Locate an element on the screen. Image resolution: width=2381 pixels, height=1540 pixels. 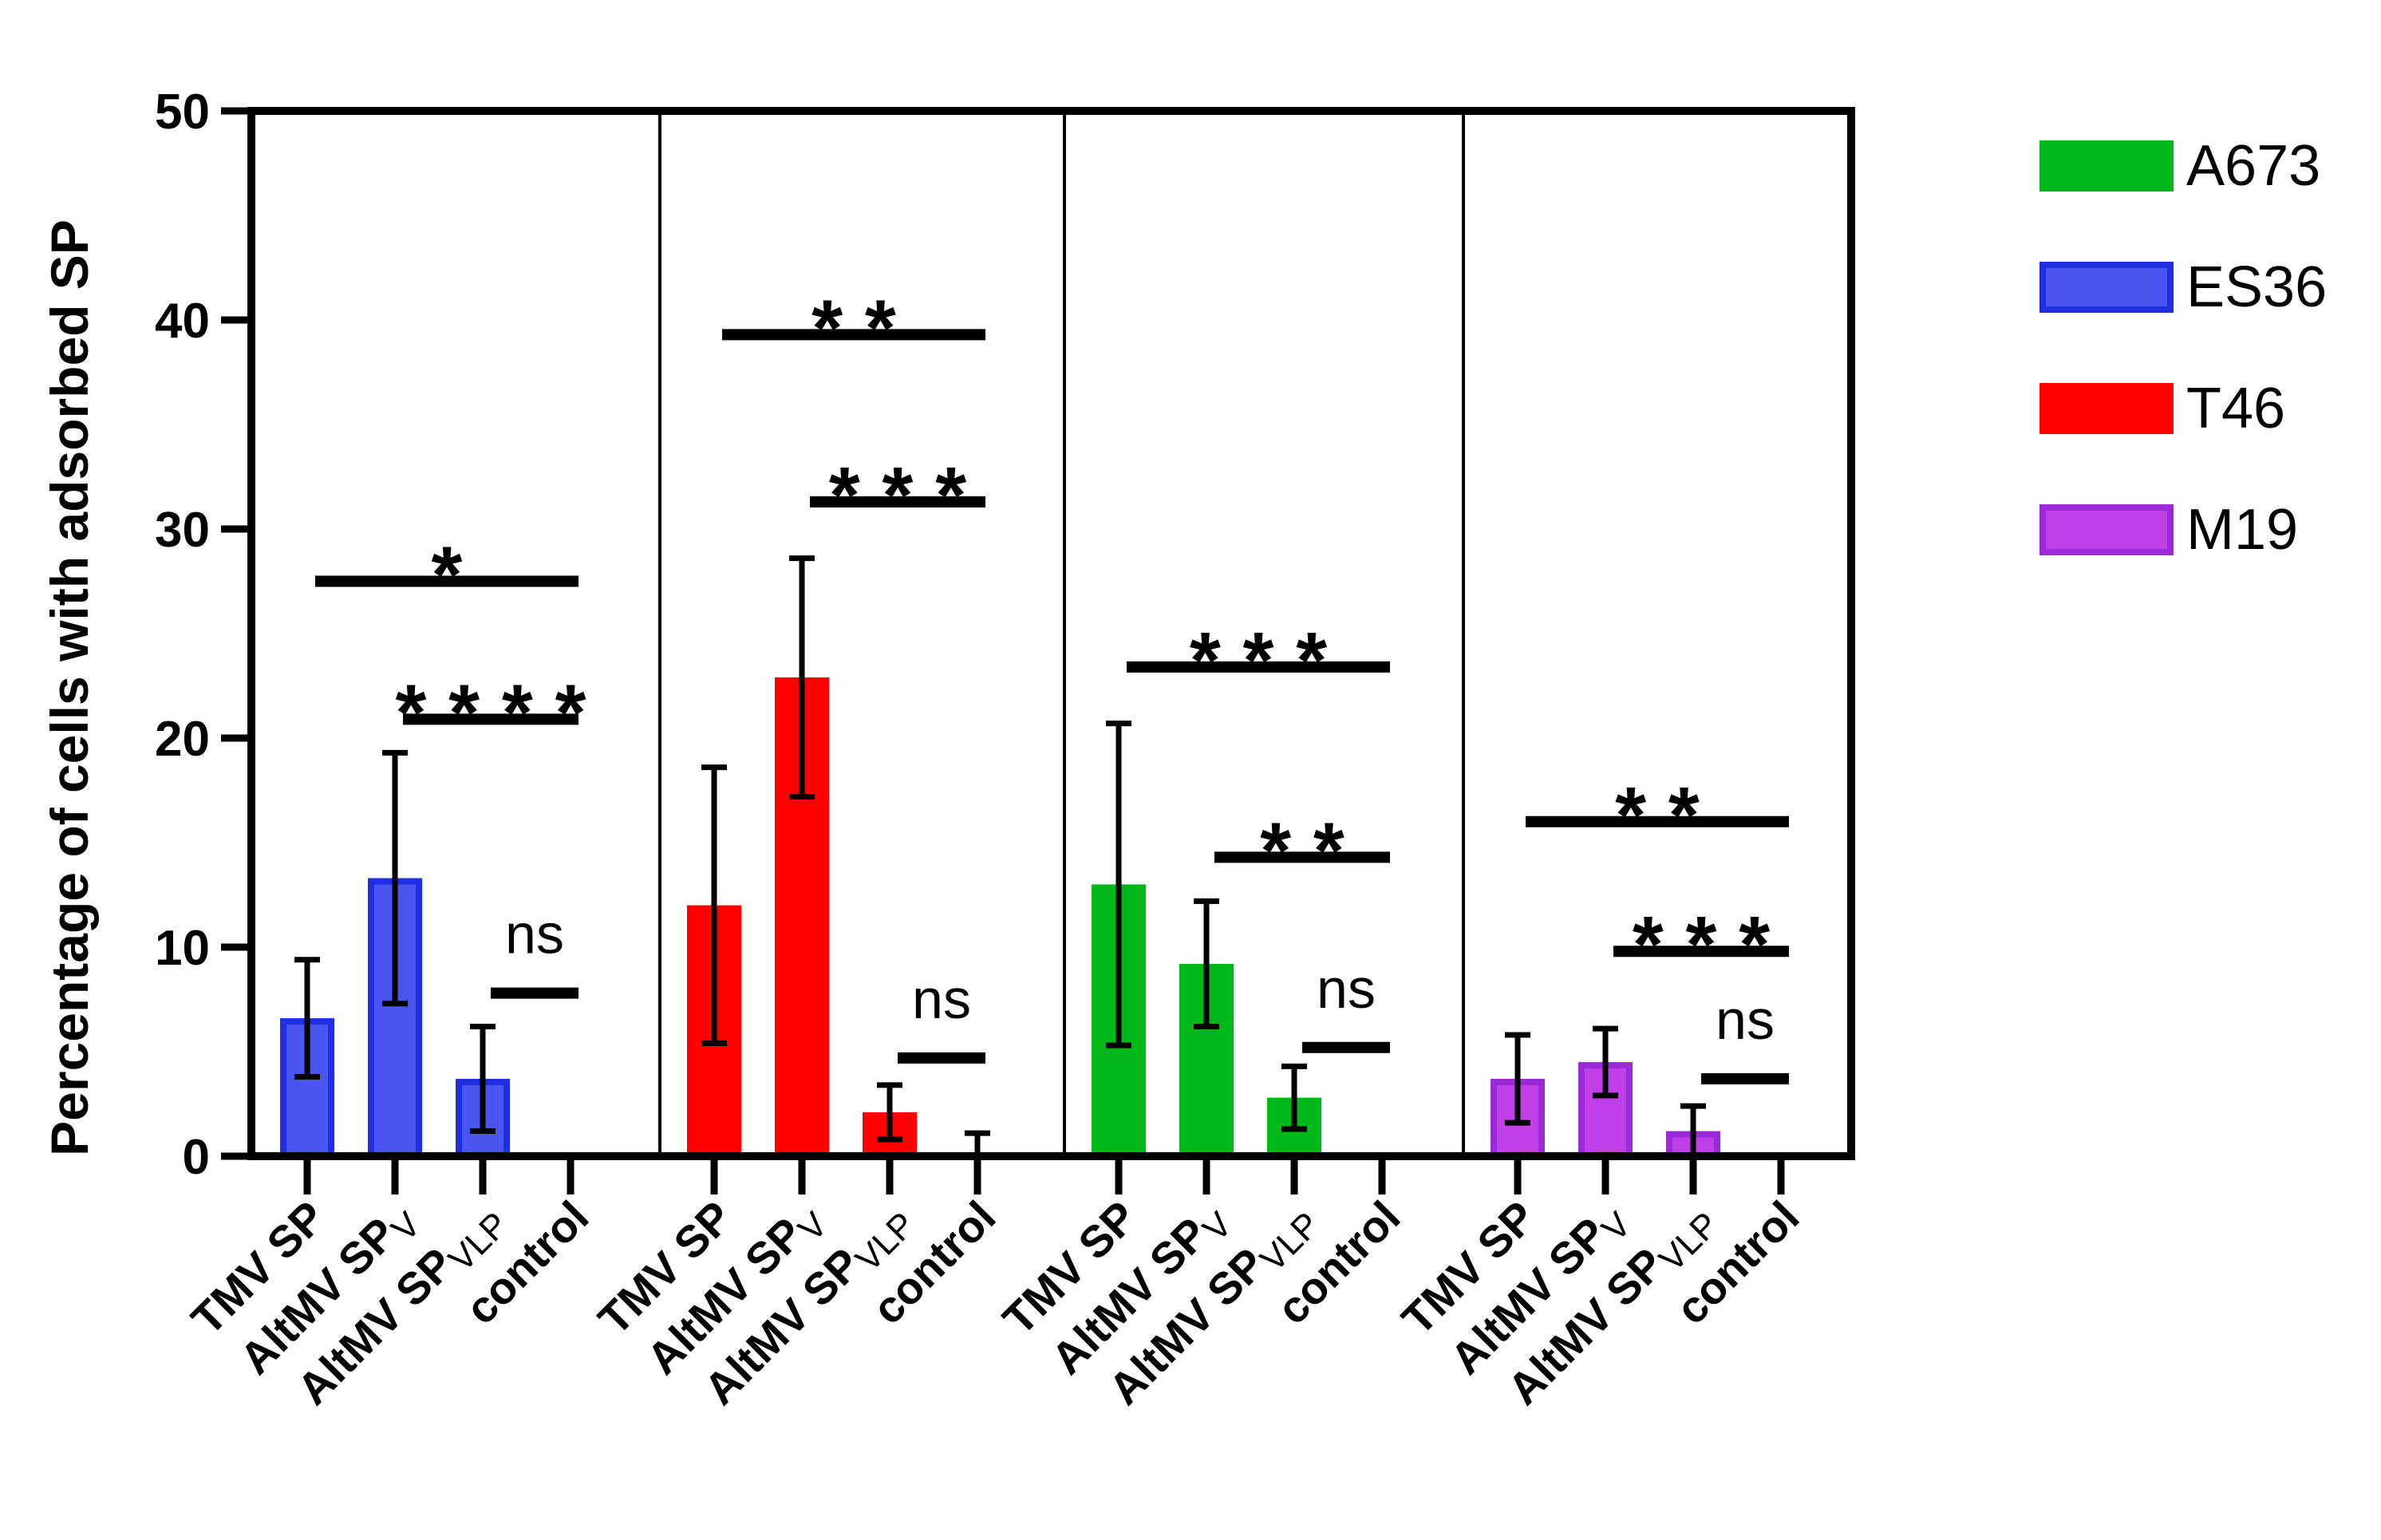
legend-swatch-a673 is located at coordinates (2106, 166).